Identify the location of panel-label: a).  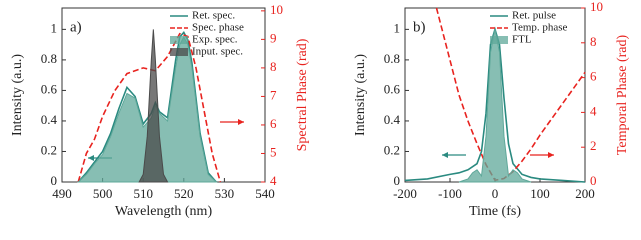
(76, 27).